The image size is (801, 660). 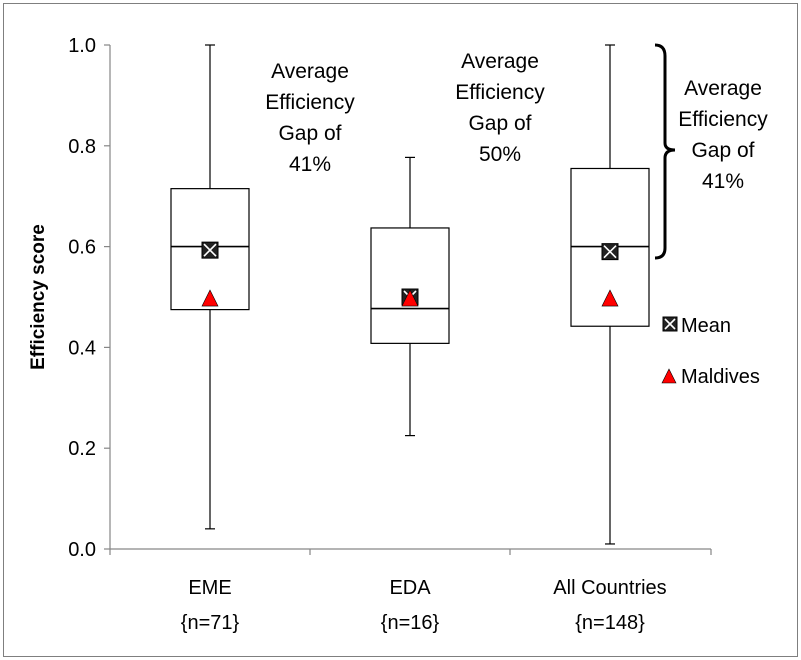 I want to click on x-tick-label: EDA, so click(x=410, y=588).